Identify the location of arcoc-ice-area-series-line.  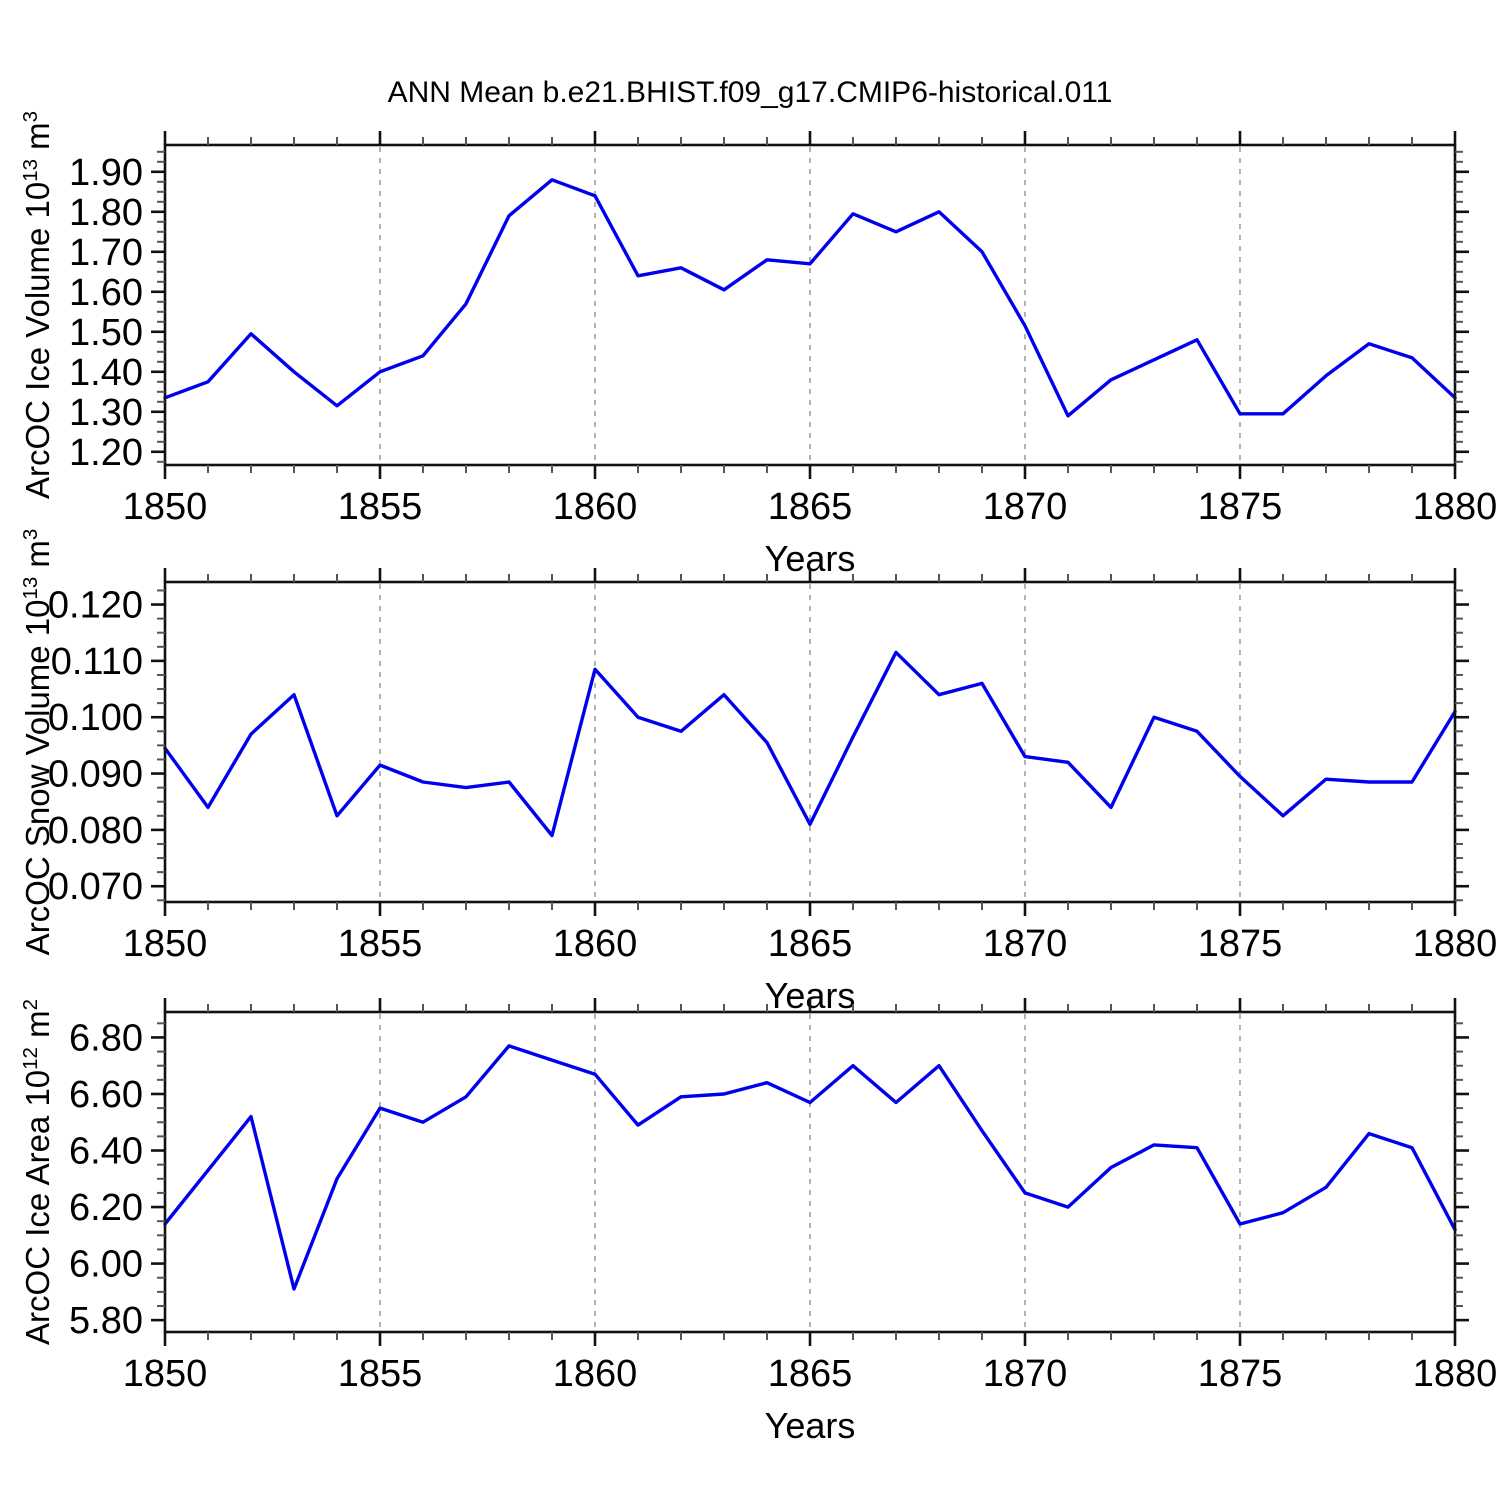
(810, 1167).